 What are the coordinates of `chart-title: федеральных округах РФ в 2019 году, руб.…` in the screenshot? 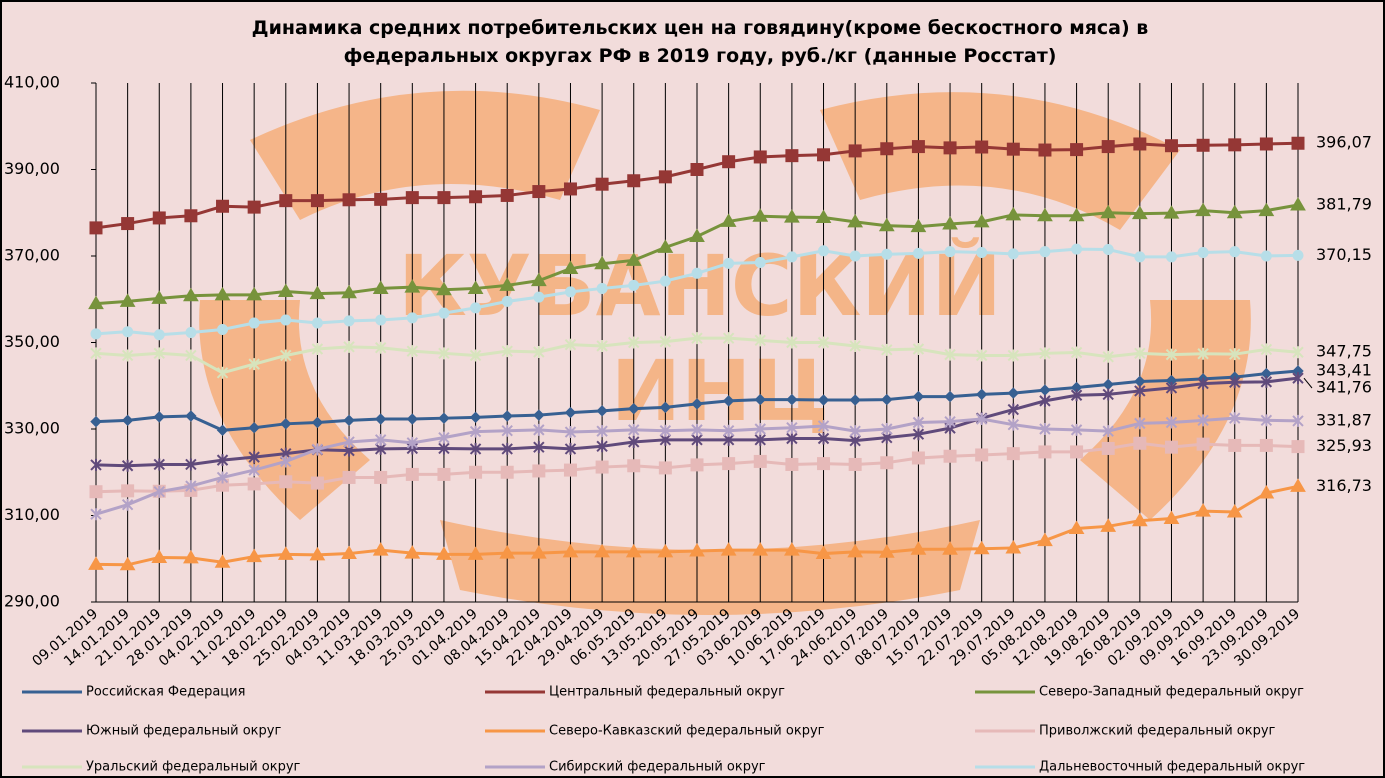 It's located at (700, 56).